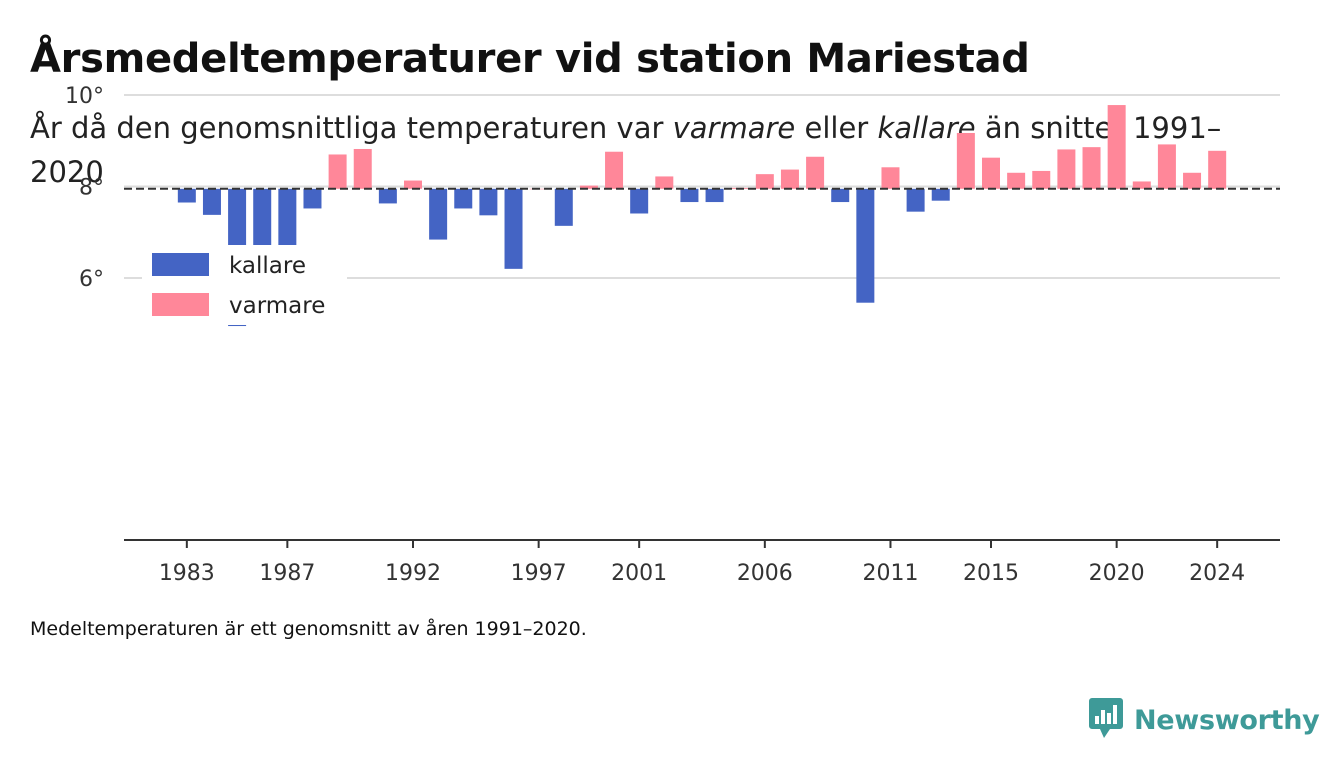  What do you see at coordinates (438, 214) in the screenshot?
I see `bar-1993` at bounding box center [438, 214].